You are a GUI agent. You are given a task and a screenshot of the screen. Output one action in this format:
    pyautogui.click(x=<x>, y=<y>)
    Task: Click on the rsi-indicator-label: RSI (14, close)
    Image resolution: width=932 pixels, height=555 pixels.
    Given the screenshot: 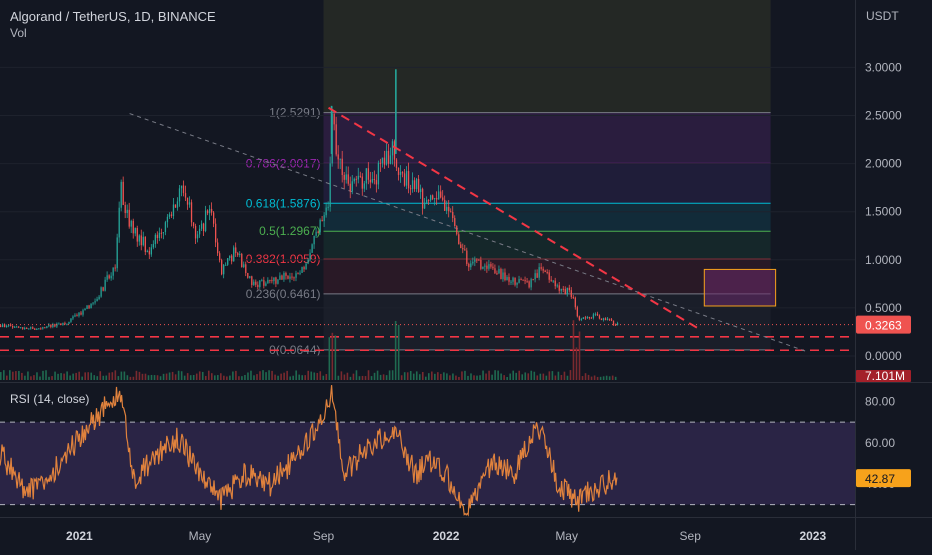 What is the action you would take?
    pyautogui.click(x=50, y=399)
    